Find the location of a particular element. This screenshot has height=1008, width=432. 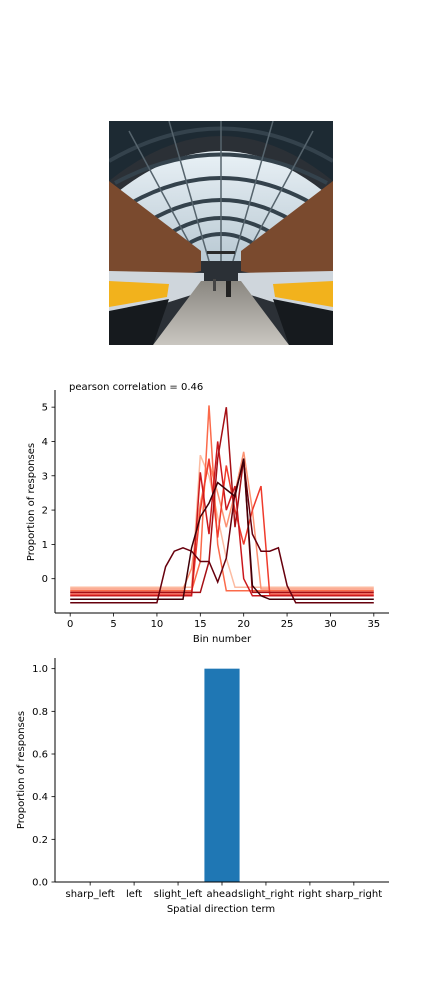

train-station-photo is located at coordinates (221, 233).